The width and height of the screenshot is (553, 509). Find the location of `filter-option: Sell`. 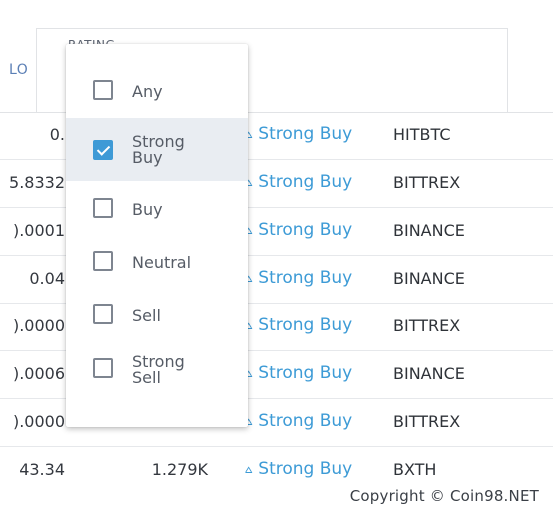

filter-option: Sell is located at coordinates (157, 315).